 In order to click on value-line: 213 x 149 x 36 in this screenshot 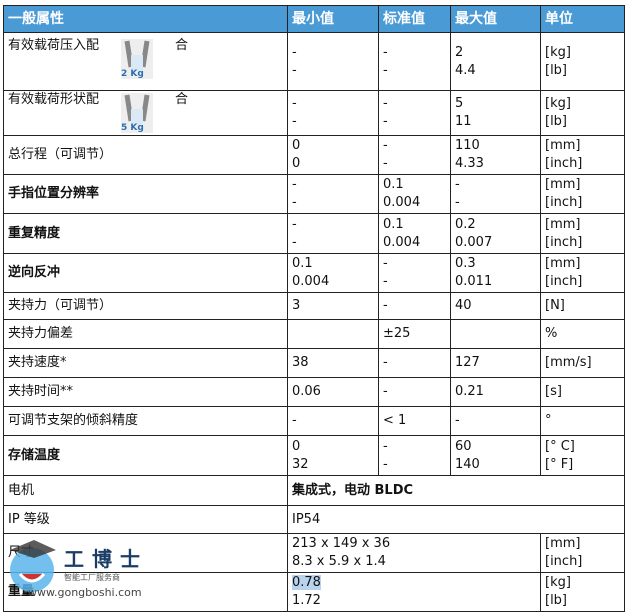, I will do `click(341, 543)`.